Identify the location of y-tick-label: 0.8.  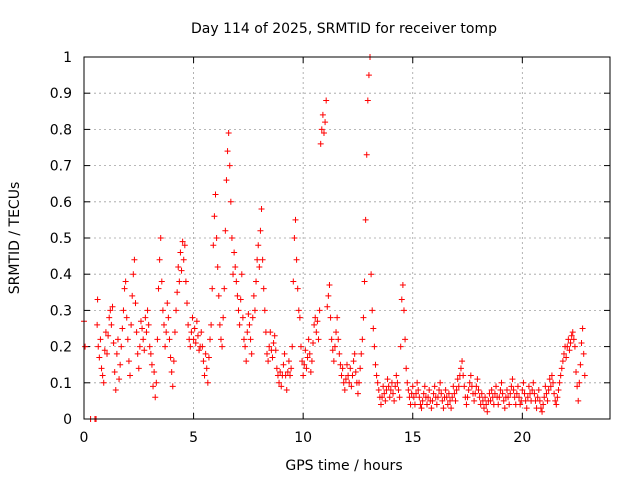
(61, 130).